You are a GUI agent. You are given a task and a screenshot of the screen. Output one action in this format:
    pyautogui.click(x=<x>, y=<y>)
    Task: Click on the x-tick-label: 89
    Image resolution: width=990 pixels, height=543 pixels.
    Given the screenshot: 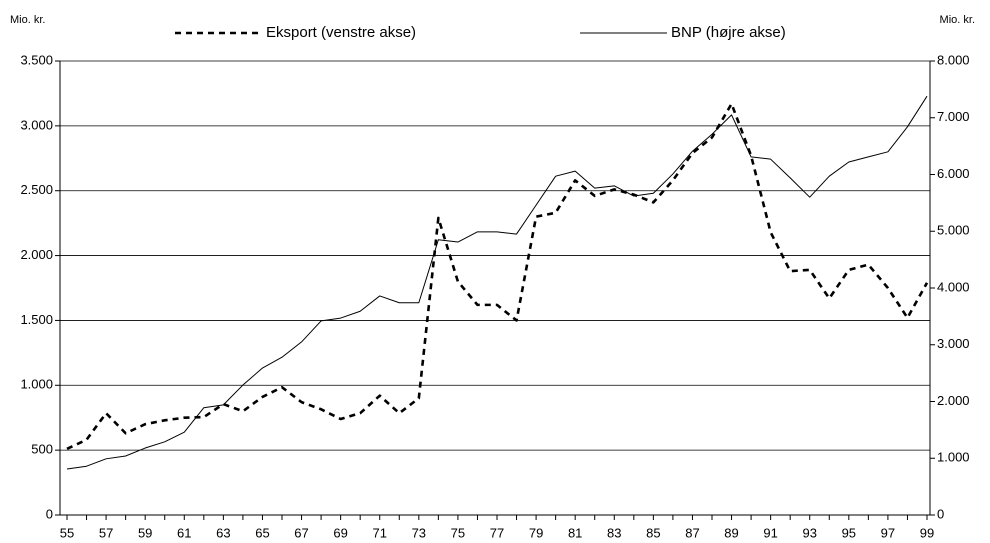 What is the action you would take?
    pyautogui.click(x=731, y=532)
    